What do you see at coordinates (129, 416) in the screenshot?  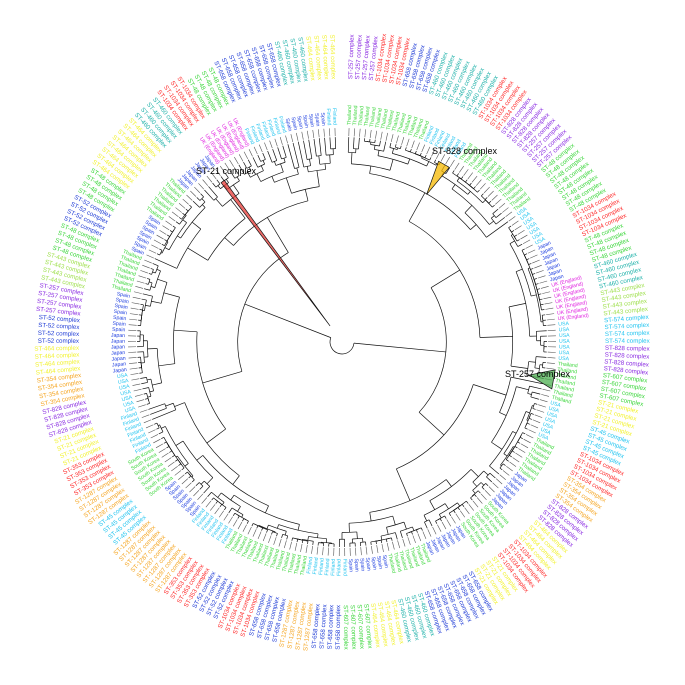 I see `country-label: Finland` at bounding box center [129, 416].